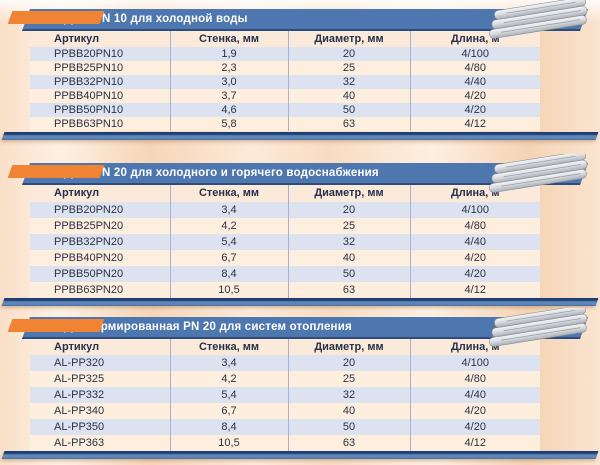 This screenshot has width=600, height=465. What do you see at coordinates (79, 363) in the screenshot?
I see `cell-artikul: AL-PP320` at bounding box center [79, 363].